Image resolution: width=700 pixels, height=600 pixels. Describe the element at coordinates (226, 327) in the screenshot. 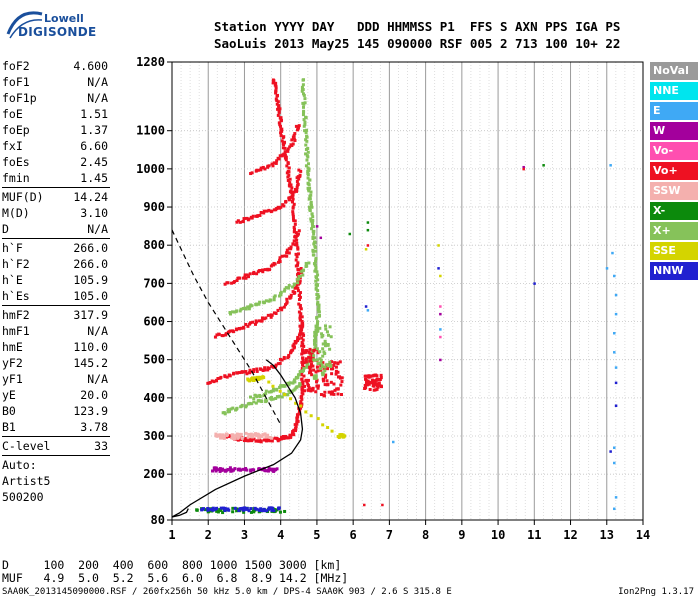

I see `muf-dashed-curve` at that location.